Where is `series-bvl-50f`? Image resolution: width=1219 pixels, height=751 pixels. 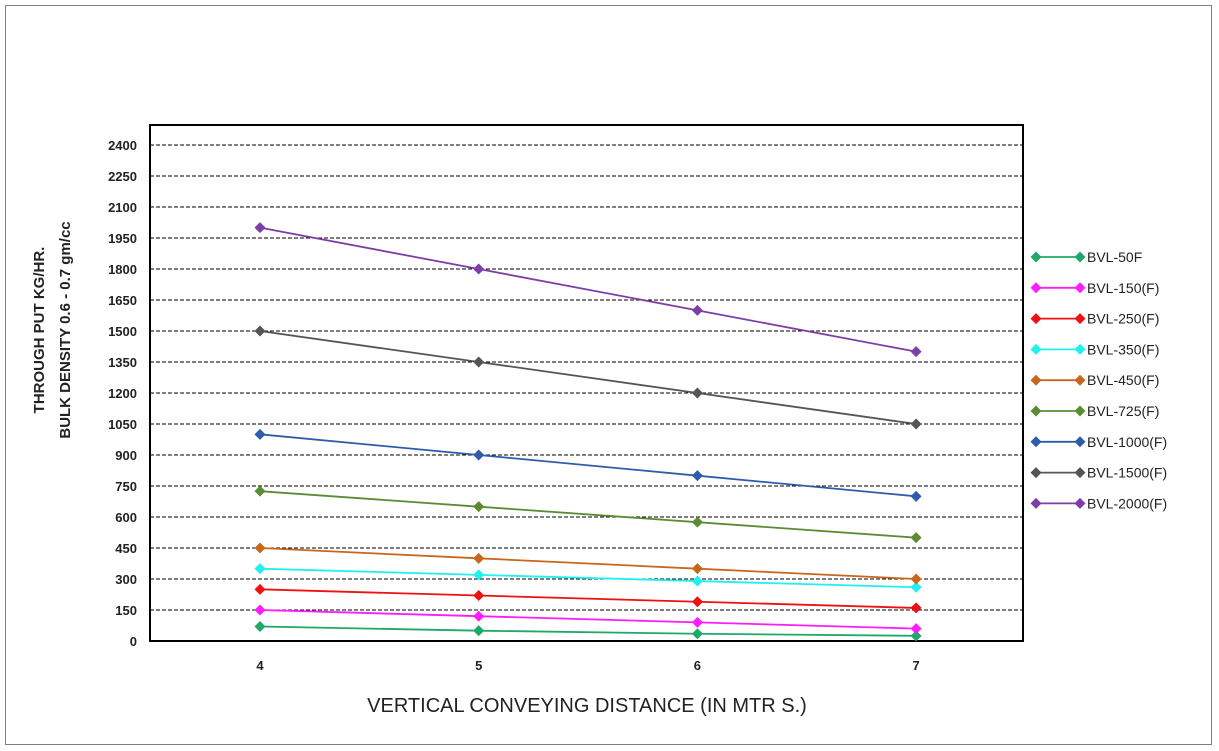 series-bvl-50f is located at coordinates (588, 631).